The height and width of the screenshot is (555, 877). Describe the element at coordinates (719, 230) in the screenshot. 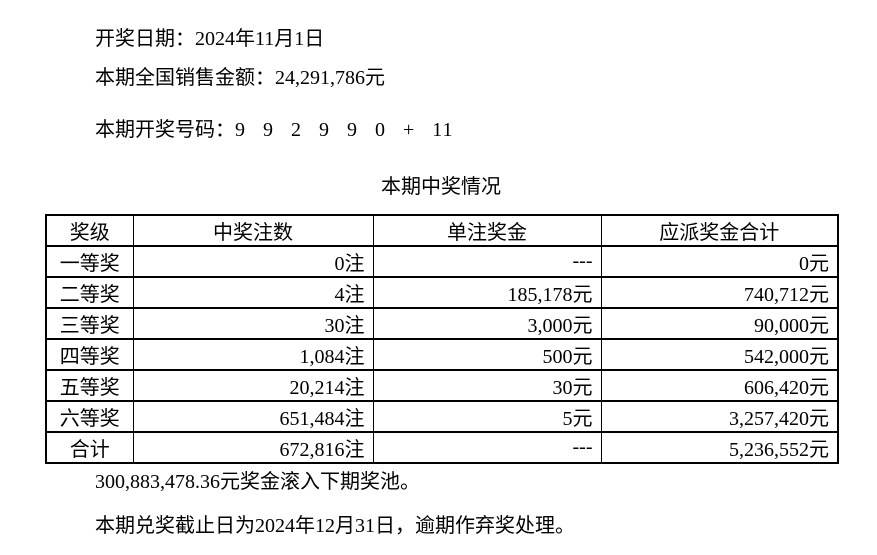

I see `column-header-total-payout: 应派奖金合计` at that location.